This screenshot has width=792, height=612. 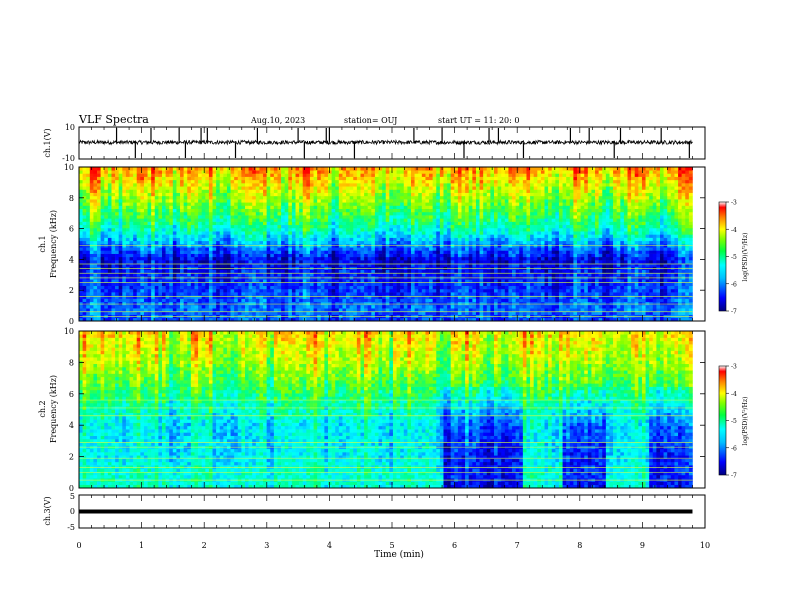 I want to click on station-label: station= OUJ, so click(x=370, y=120).